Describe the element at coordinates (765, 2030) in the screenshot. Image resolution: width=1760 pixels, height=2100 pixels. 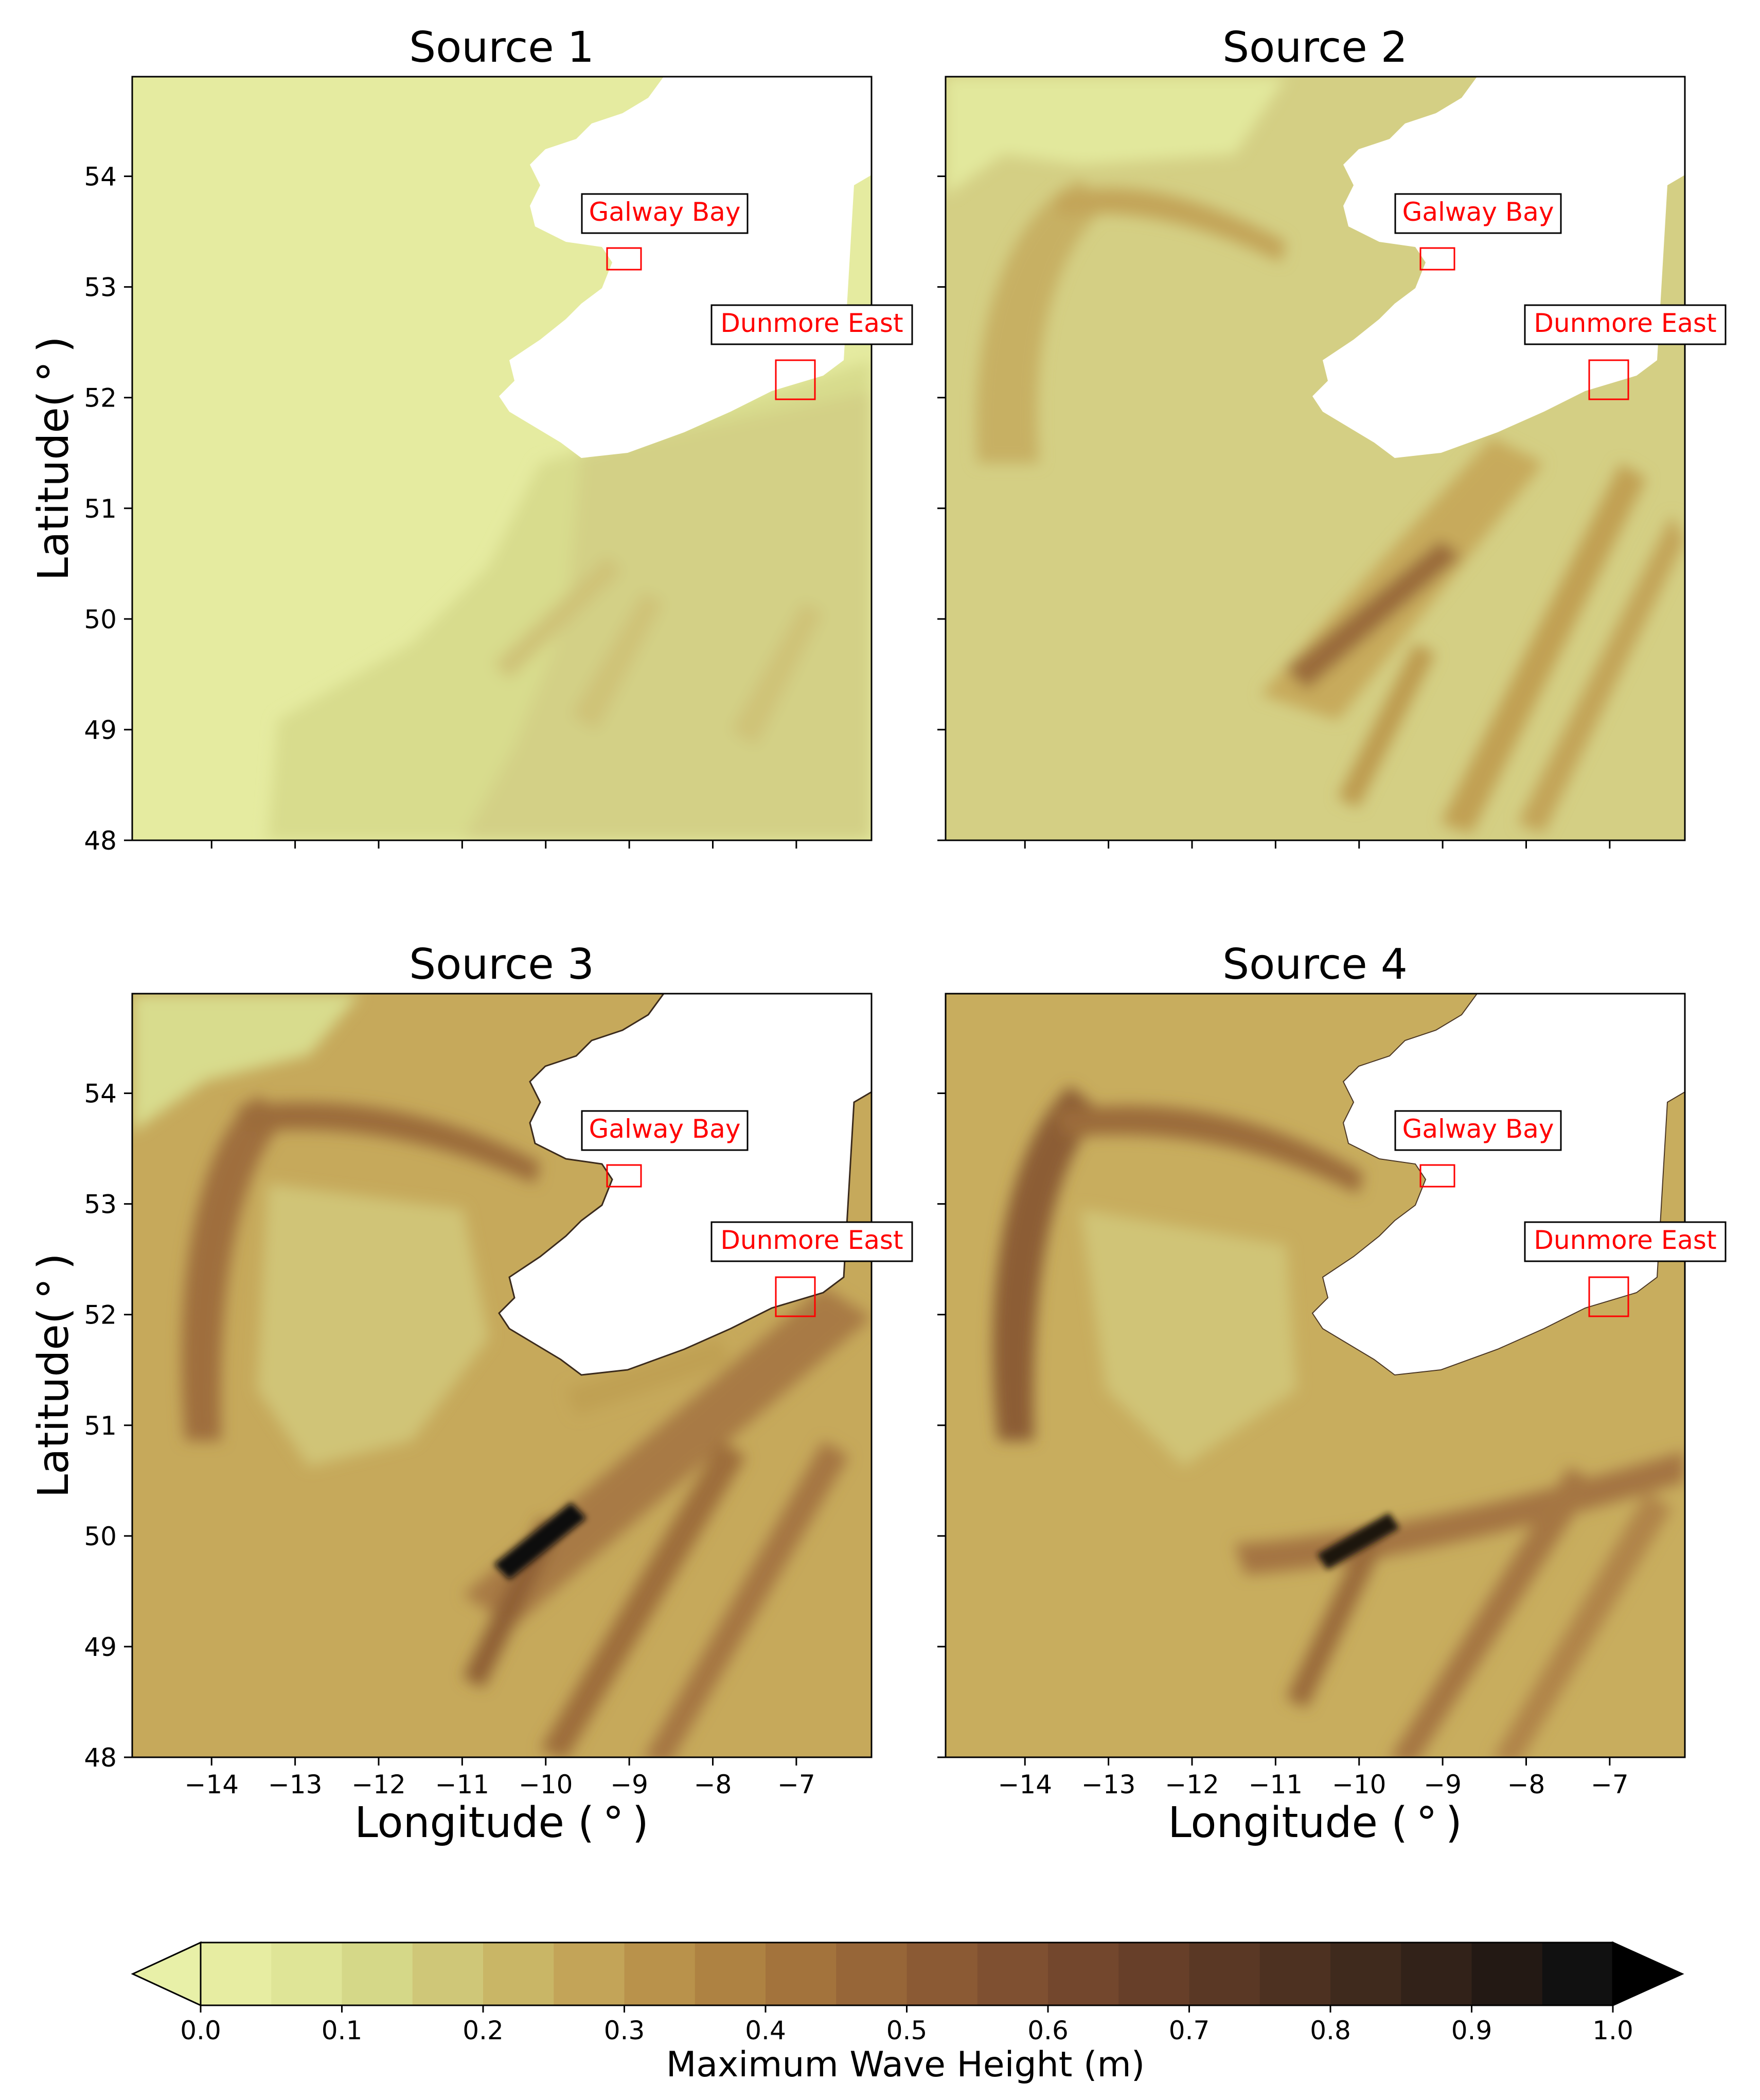
I see `colorbar-tick-label: 0.4` at that location.